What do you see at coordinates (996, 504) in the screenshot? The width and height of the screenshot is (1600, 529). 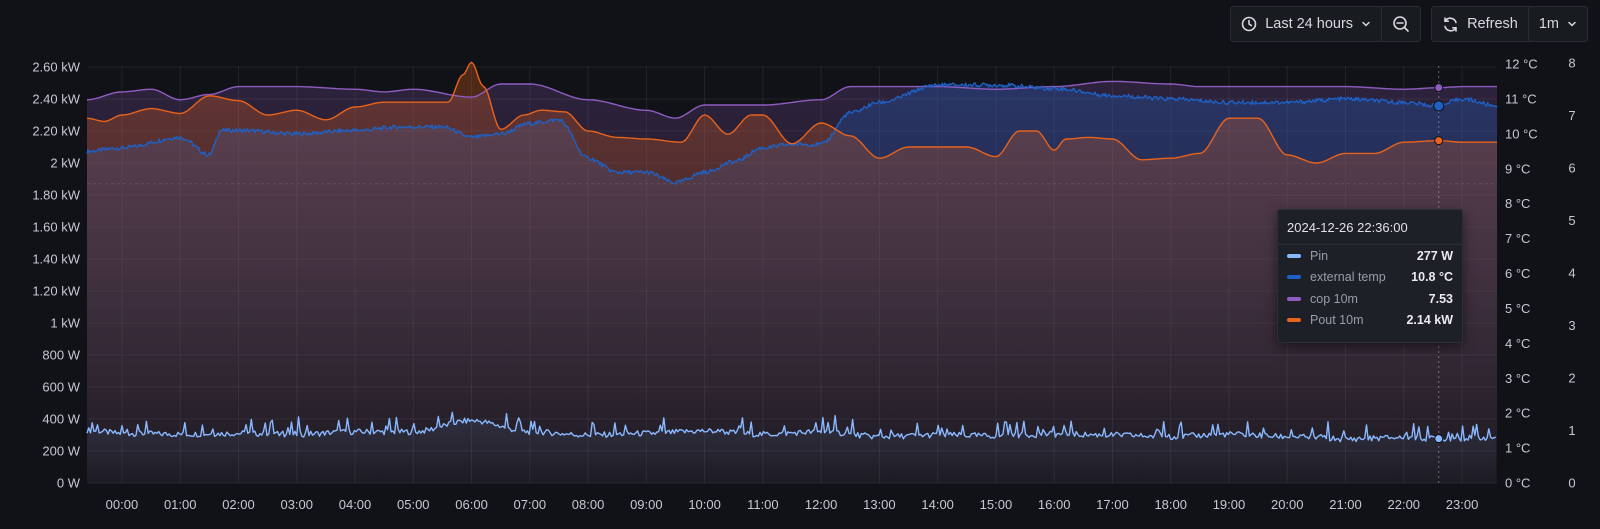 I see `x-tick-label: 15:00` at bounding box center [996, 504].